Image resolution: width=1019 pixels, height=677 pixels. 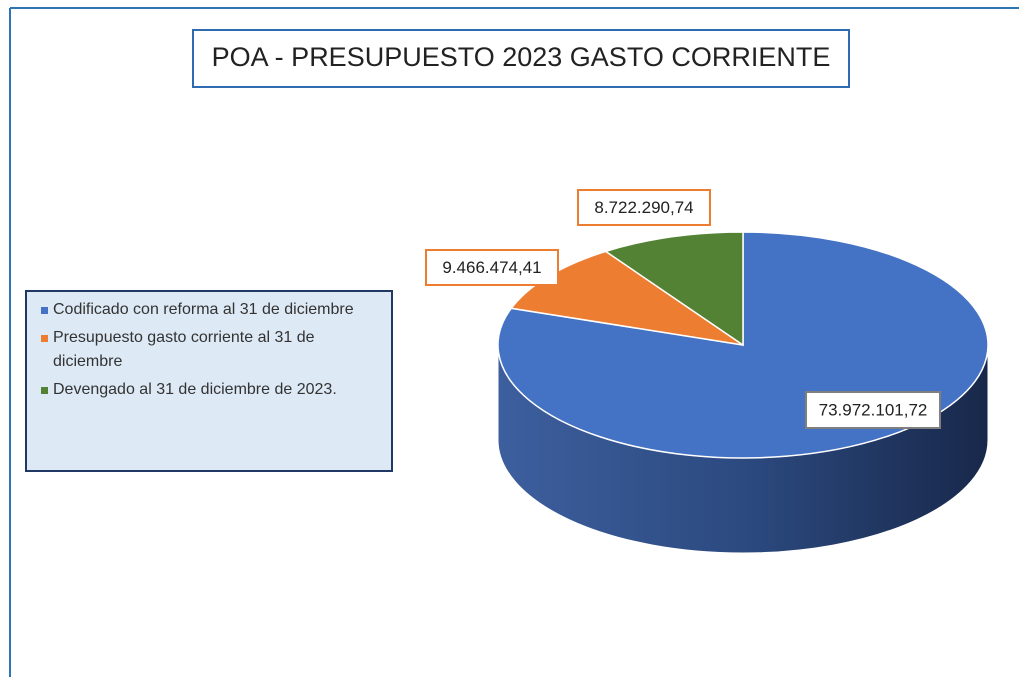 I want to click on title-box, so click(x=521, y=58).